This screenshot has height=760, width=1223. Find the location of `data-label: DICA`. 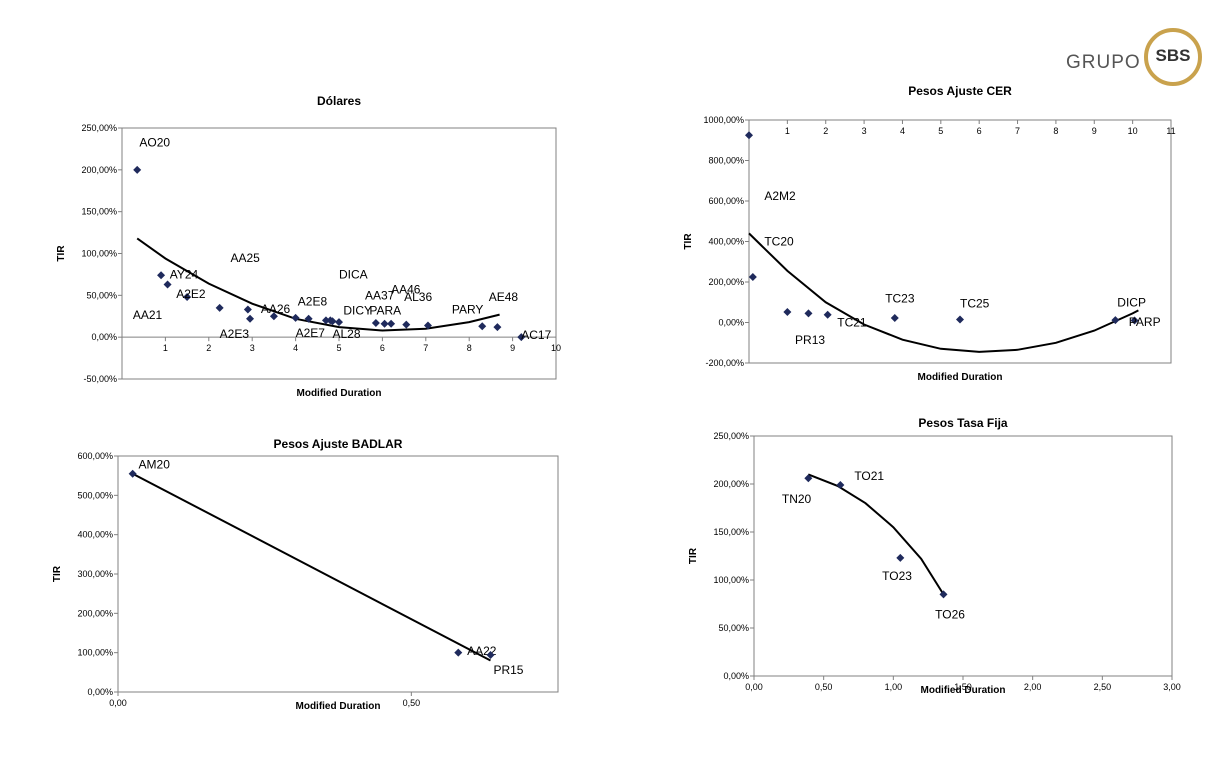

data-label: DICA is located at coordinates (353, 275).